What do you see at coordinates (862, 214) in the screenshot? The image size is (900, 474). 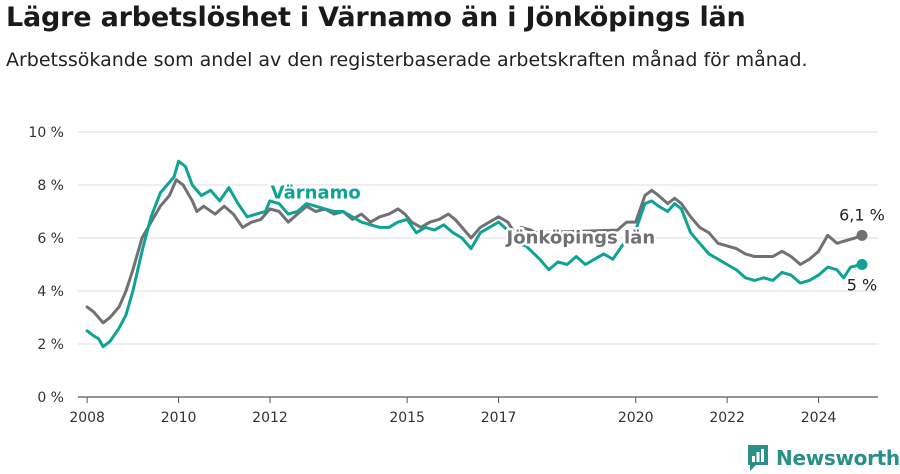 I see `end-value-label: 6,1 %` at bounding box center [862, 214].